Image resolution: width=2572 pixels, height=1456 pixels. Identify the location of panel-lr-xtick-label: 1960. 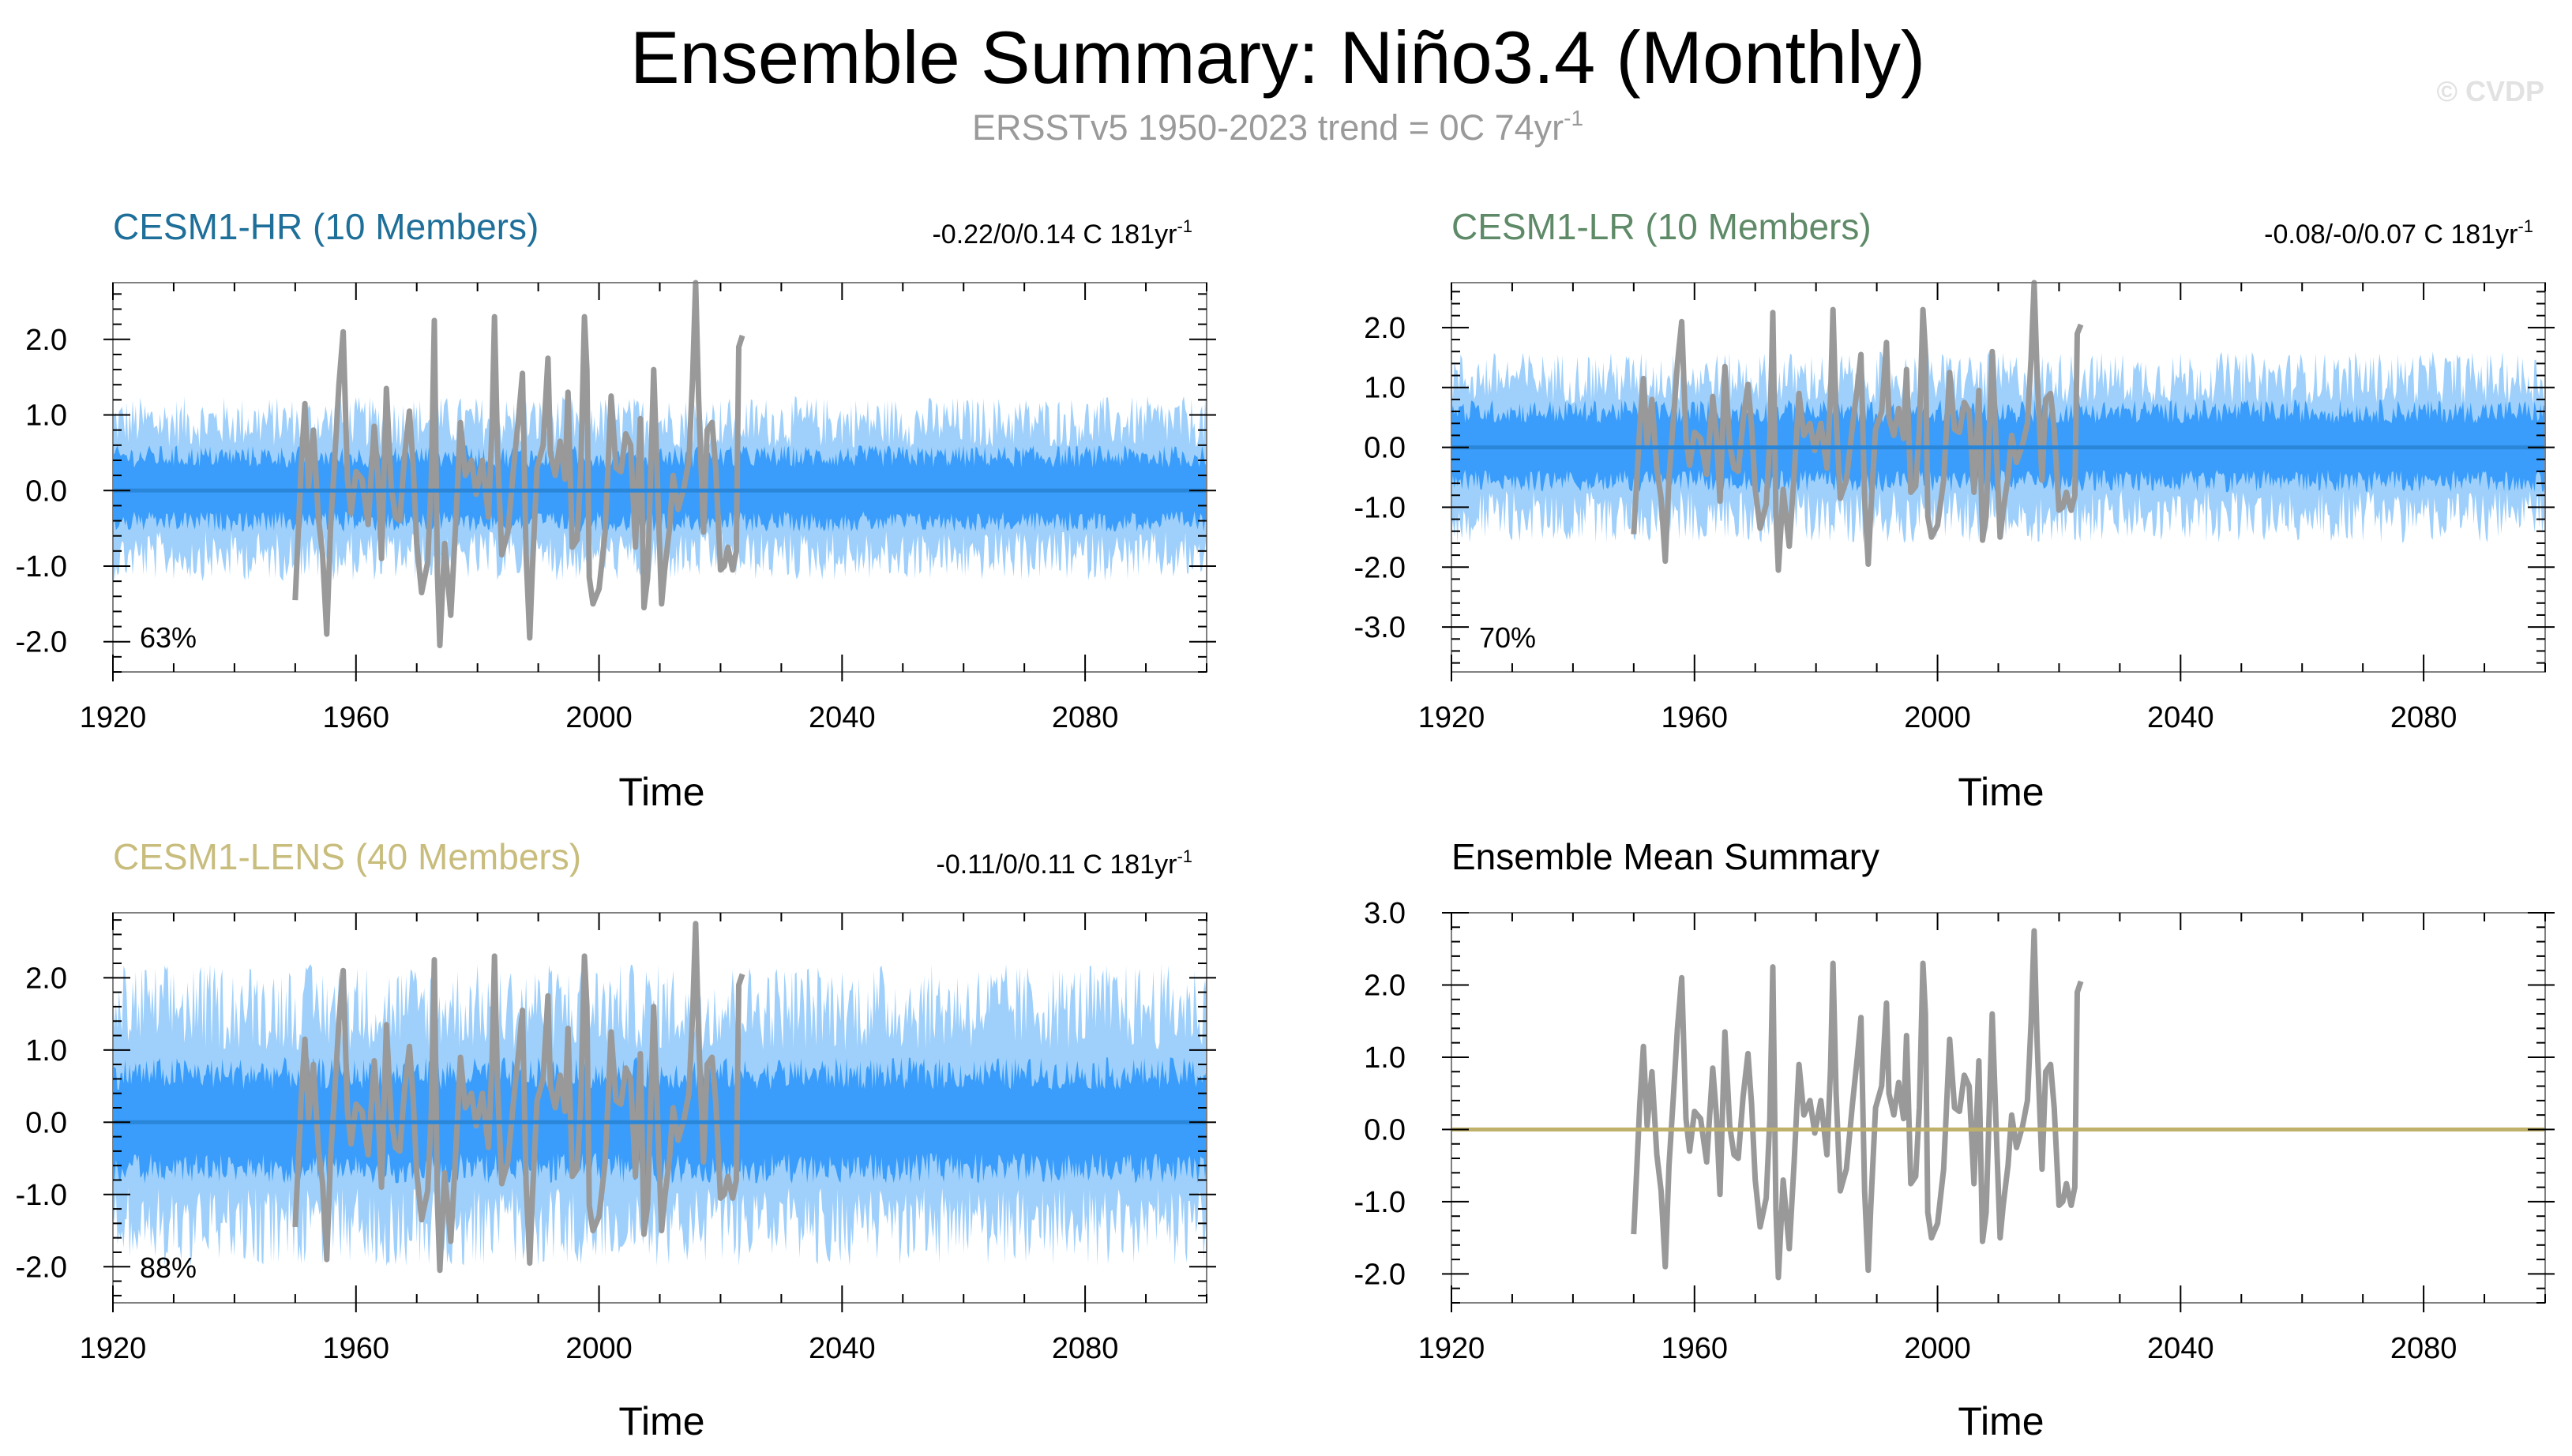
(1695, 717).